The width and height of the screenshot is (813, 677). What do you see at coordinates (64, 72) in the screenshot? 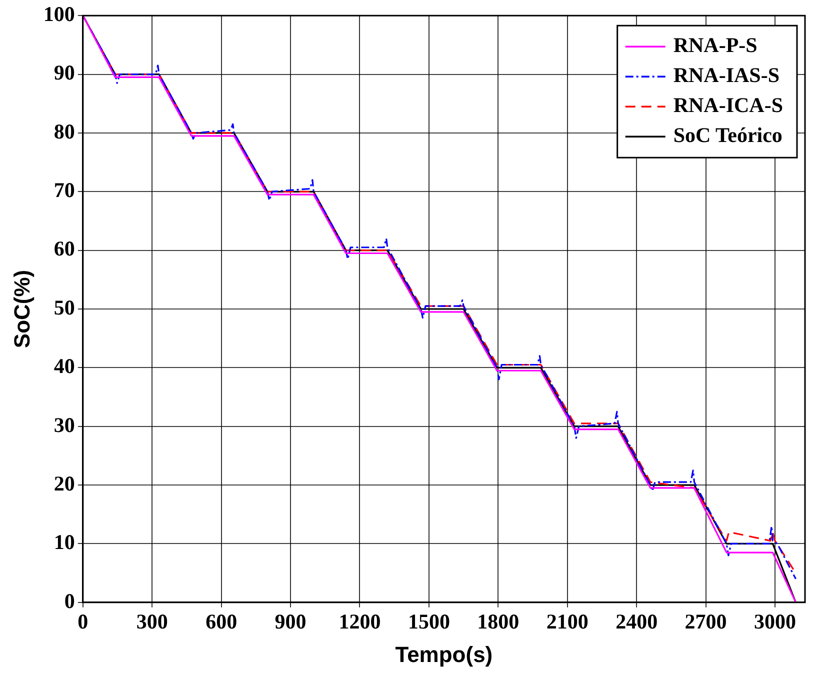
I see `y-tick-label: 90` at bounding box center [64, 72].